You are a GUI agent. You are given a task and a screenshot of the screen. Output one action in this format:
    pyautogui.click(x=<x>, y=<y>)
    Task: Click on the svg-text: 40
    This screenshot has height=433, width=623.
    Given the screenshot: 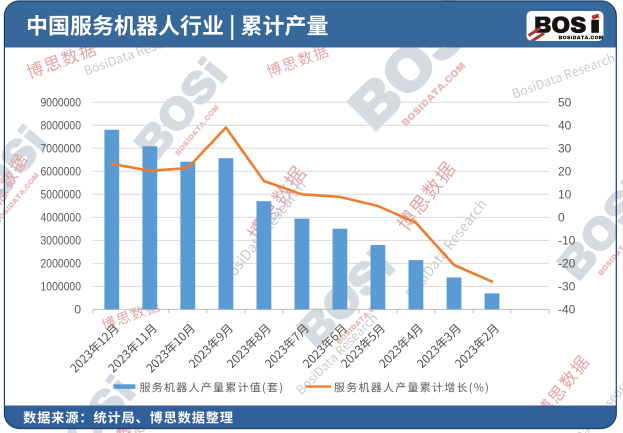 What is the action you would take?
    pyautogui.click(x=565, y=125)
    